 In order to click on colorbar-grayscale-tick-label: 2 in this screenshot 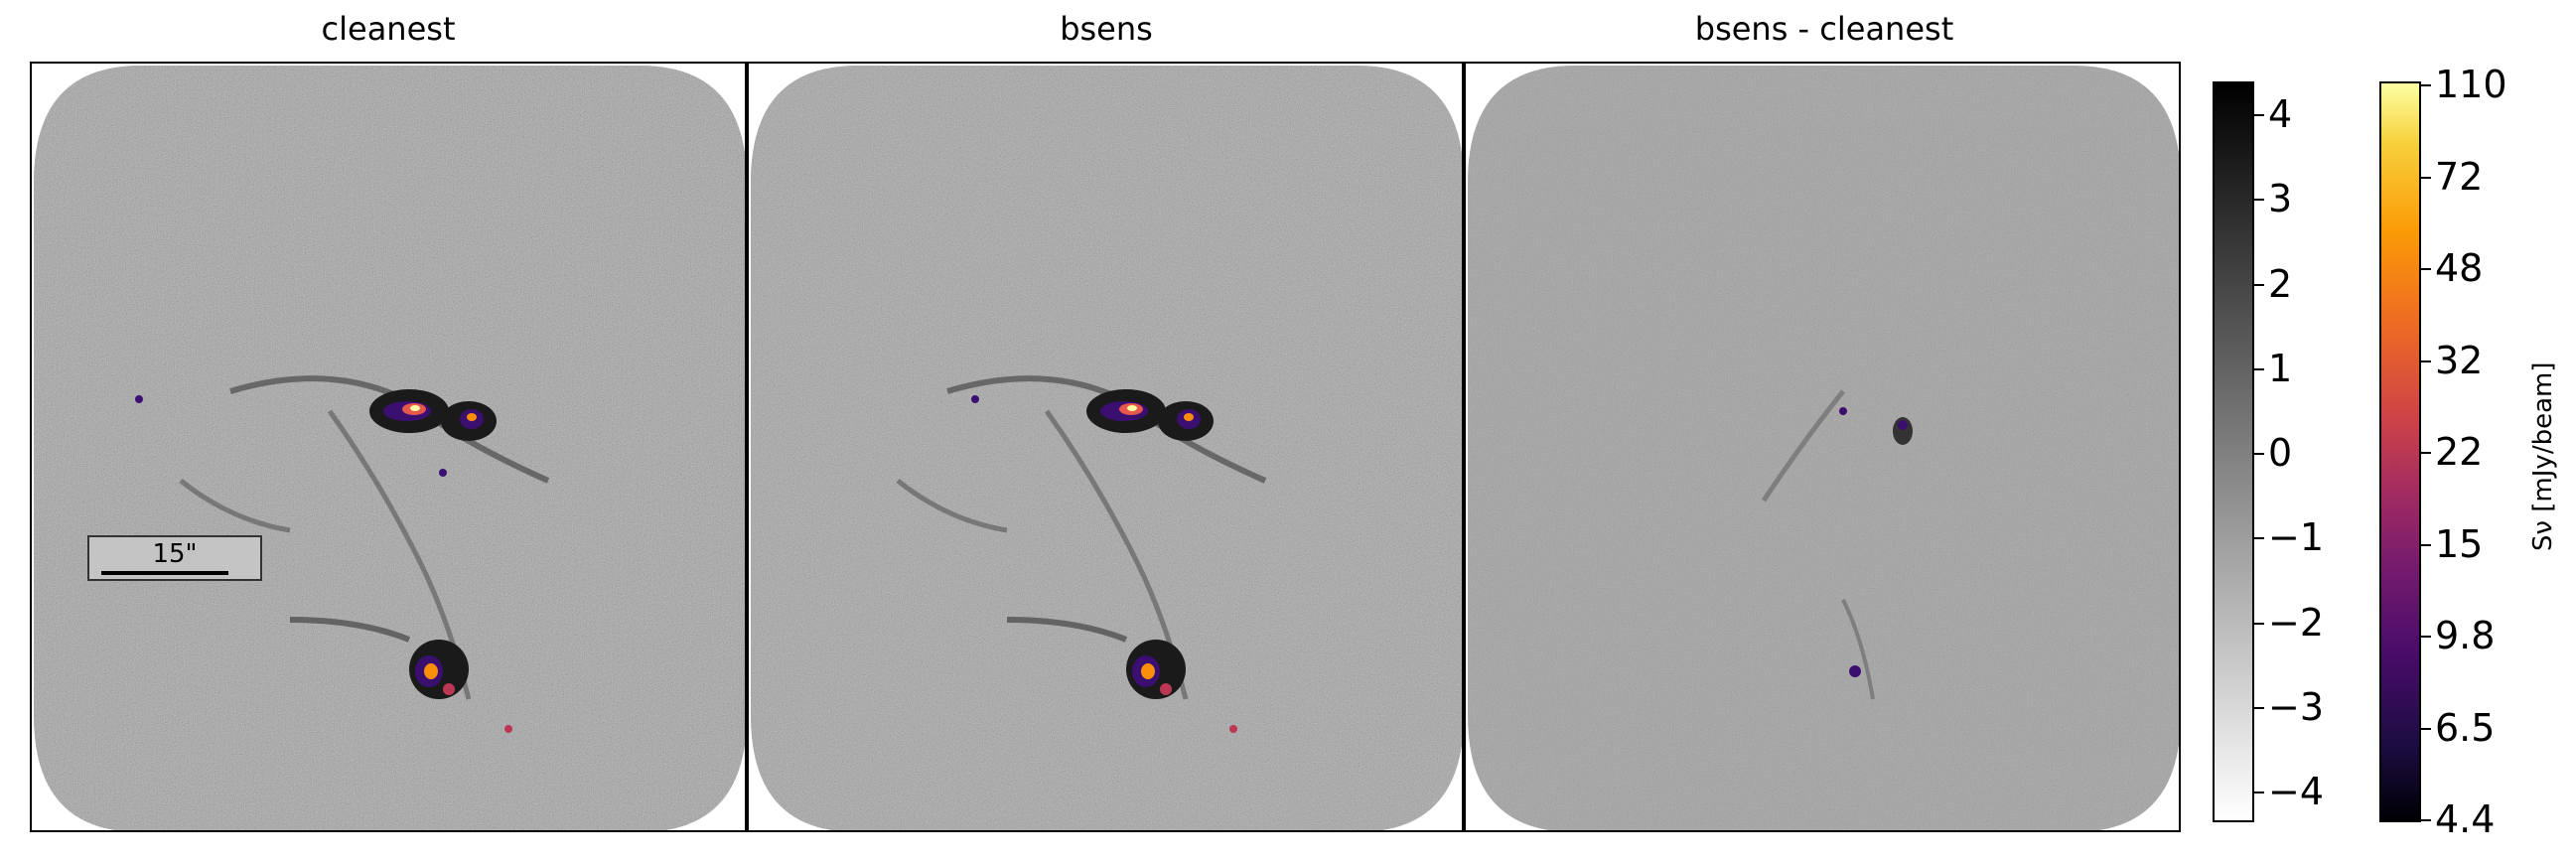, I will do `click(2280, 283)`.